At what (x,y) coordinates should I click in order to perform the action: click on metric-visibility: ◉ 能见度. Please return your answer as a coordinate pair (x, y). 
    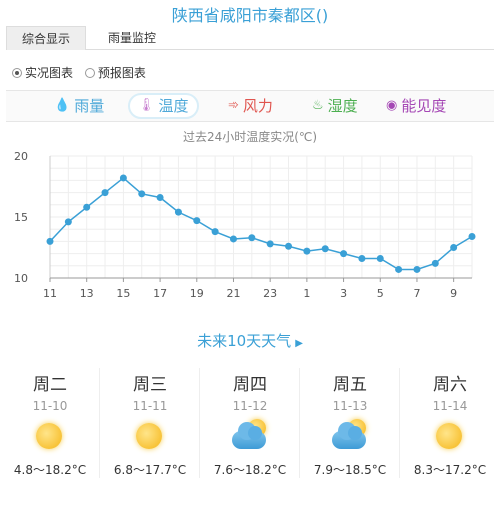
    Looking at the image, I should click on (416, 106).